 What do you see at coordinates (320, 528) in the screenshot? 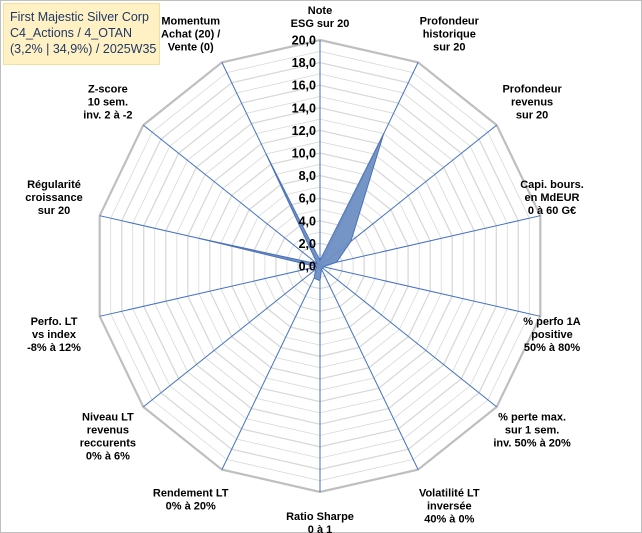
I see `axis-label-line: 0 à 1` at bounding box center [320, 528].